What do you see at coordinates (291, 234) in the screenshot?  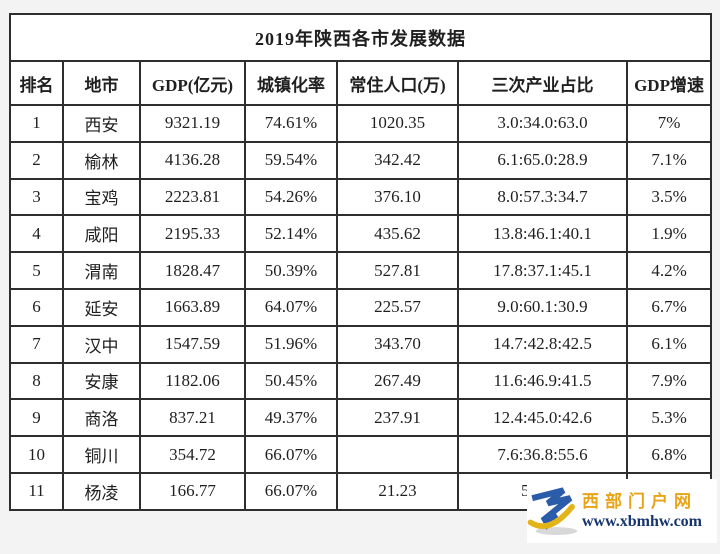 I see `table-cell: 52.14%` at bounding box center [291, 234].